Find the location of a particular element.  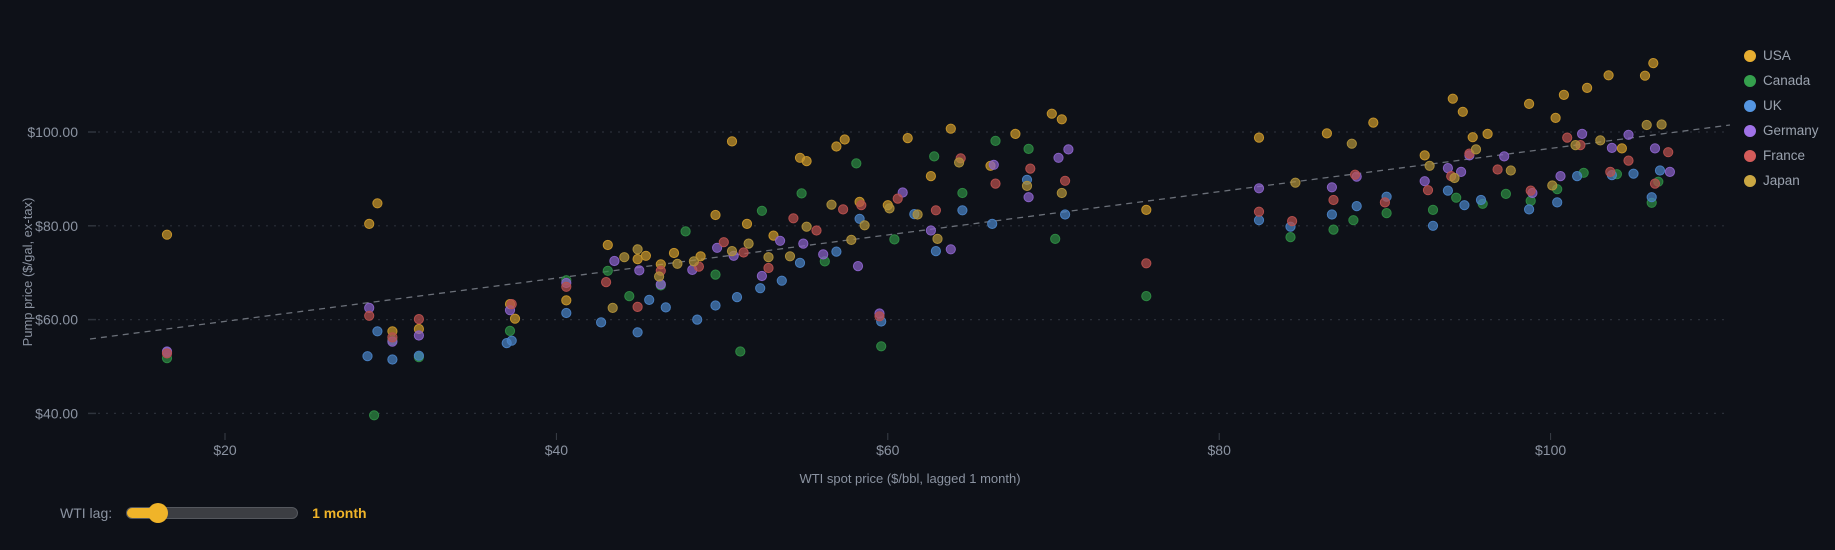

lag-slider is located at coordinates (212, 513).